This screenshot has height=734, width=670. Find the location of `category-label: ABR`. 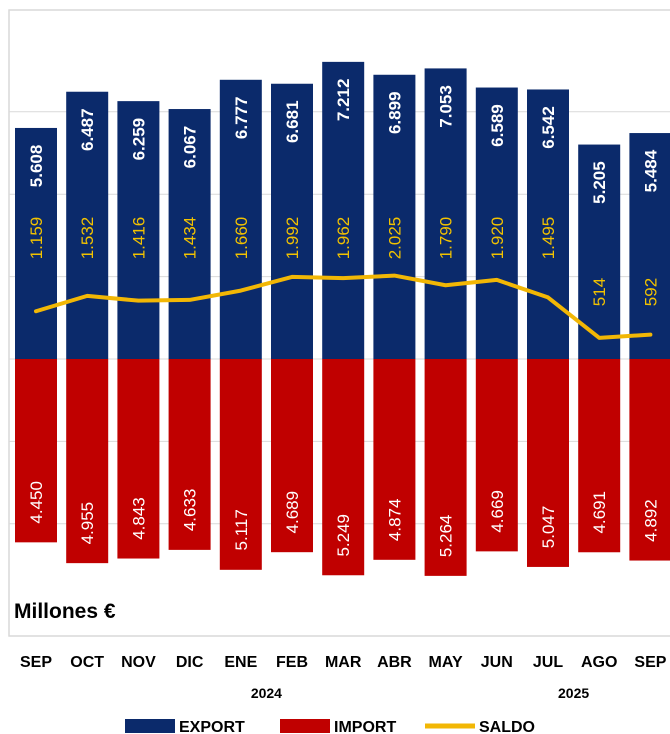

category-label: ABR is located at coordinates (394, 662).